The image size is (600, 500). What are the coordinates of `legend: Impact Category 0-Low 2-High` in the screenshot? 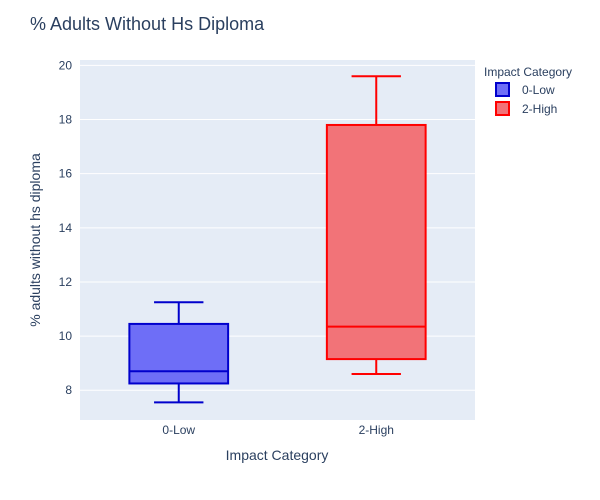 It's located at (528, 90).